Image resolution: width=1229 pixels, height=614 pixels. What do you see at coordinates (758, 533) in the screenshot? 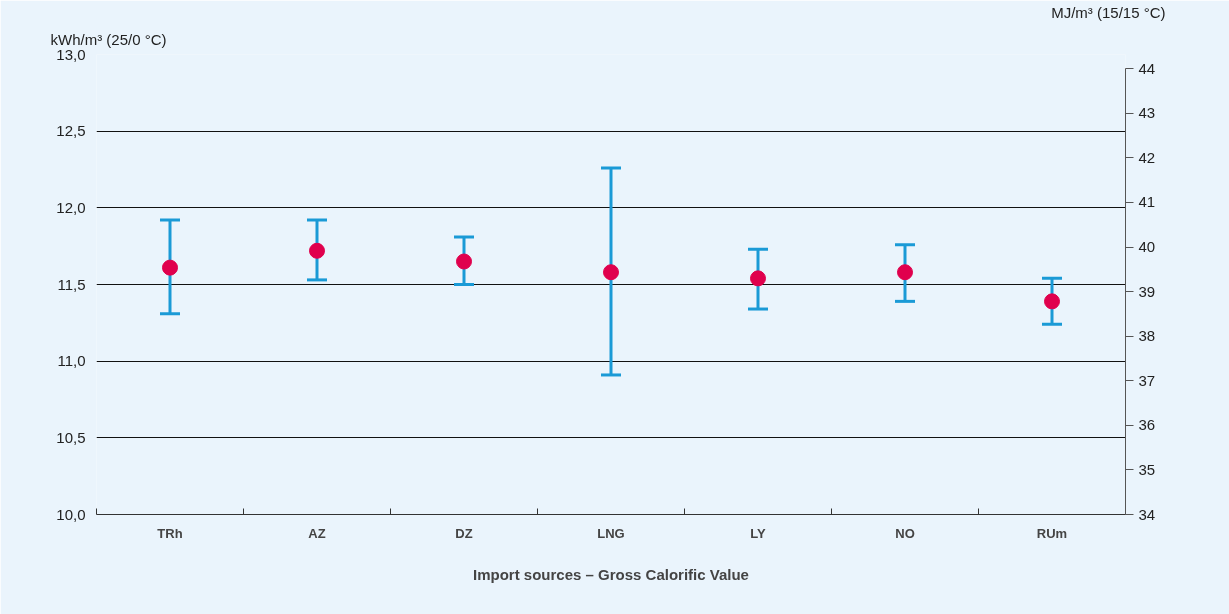
I see `x-tick-label: LY` at bounding box center [758, 533].